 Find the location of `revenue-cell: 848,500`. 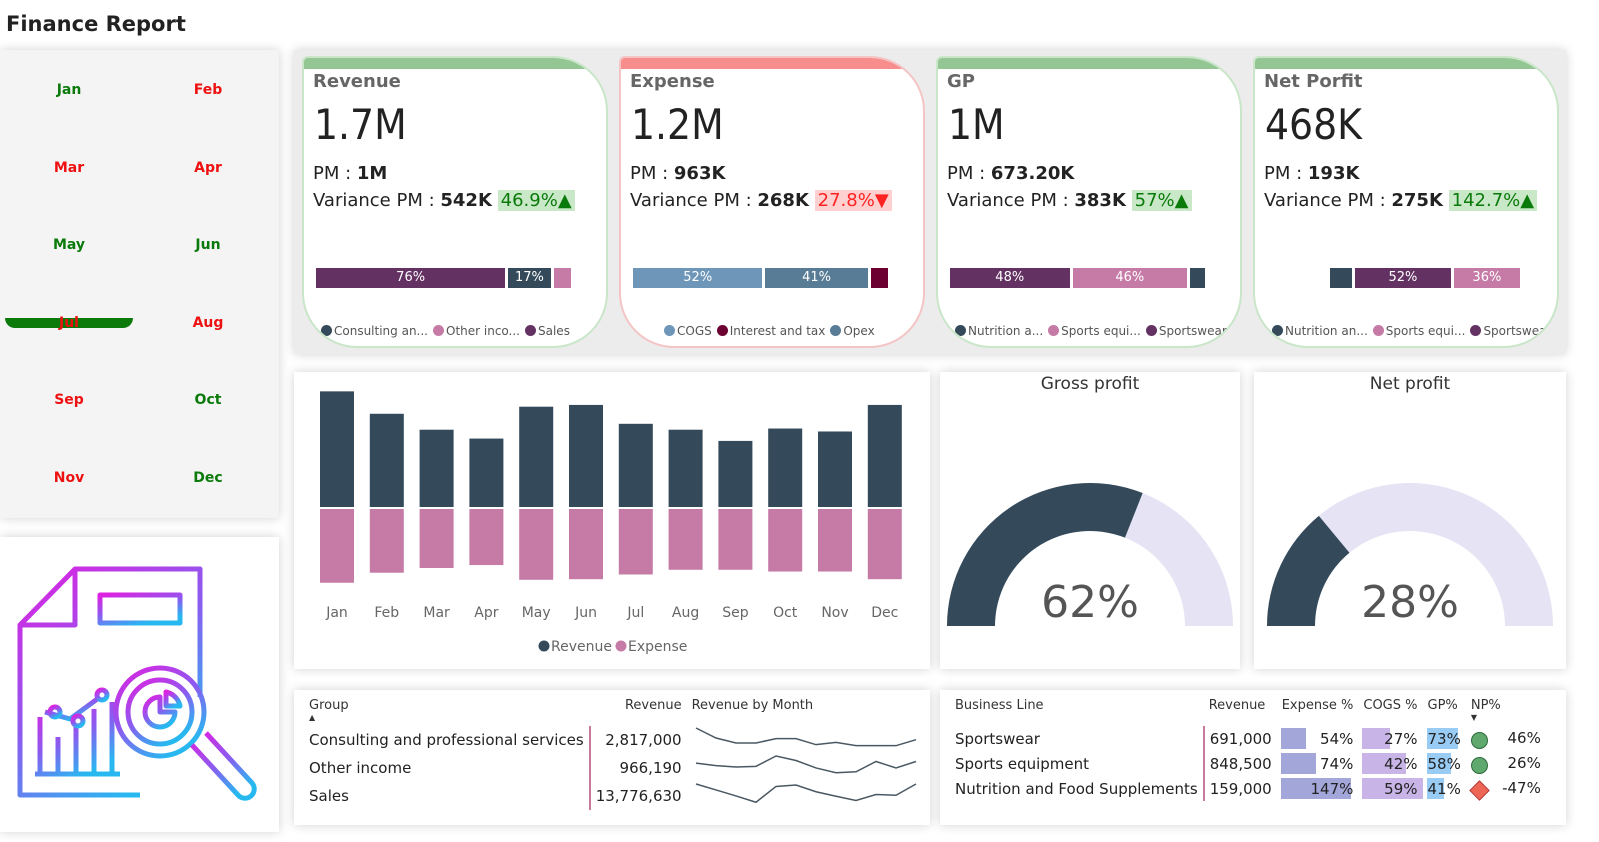

revenue-cell: 848,500 is located at coordinates (1239, 763).